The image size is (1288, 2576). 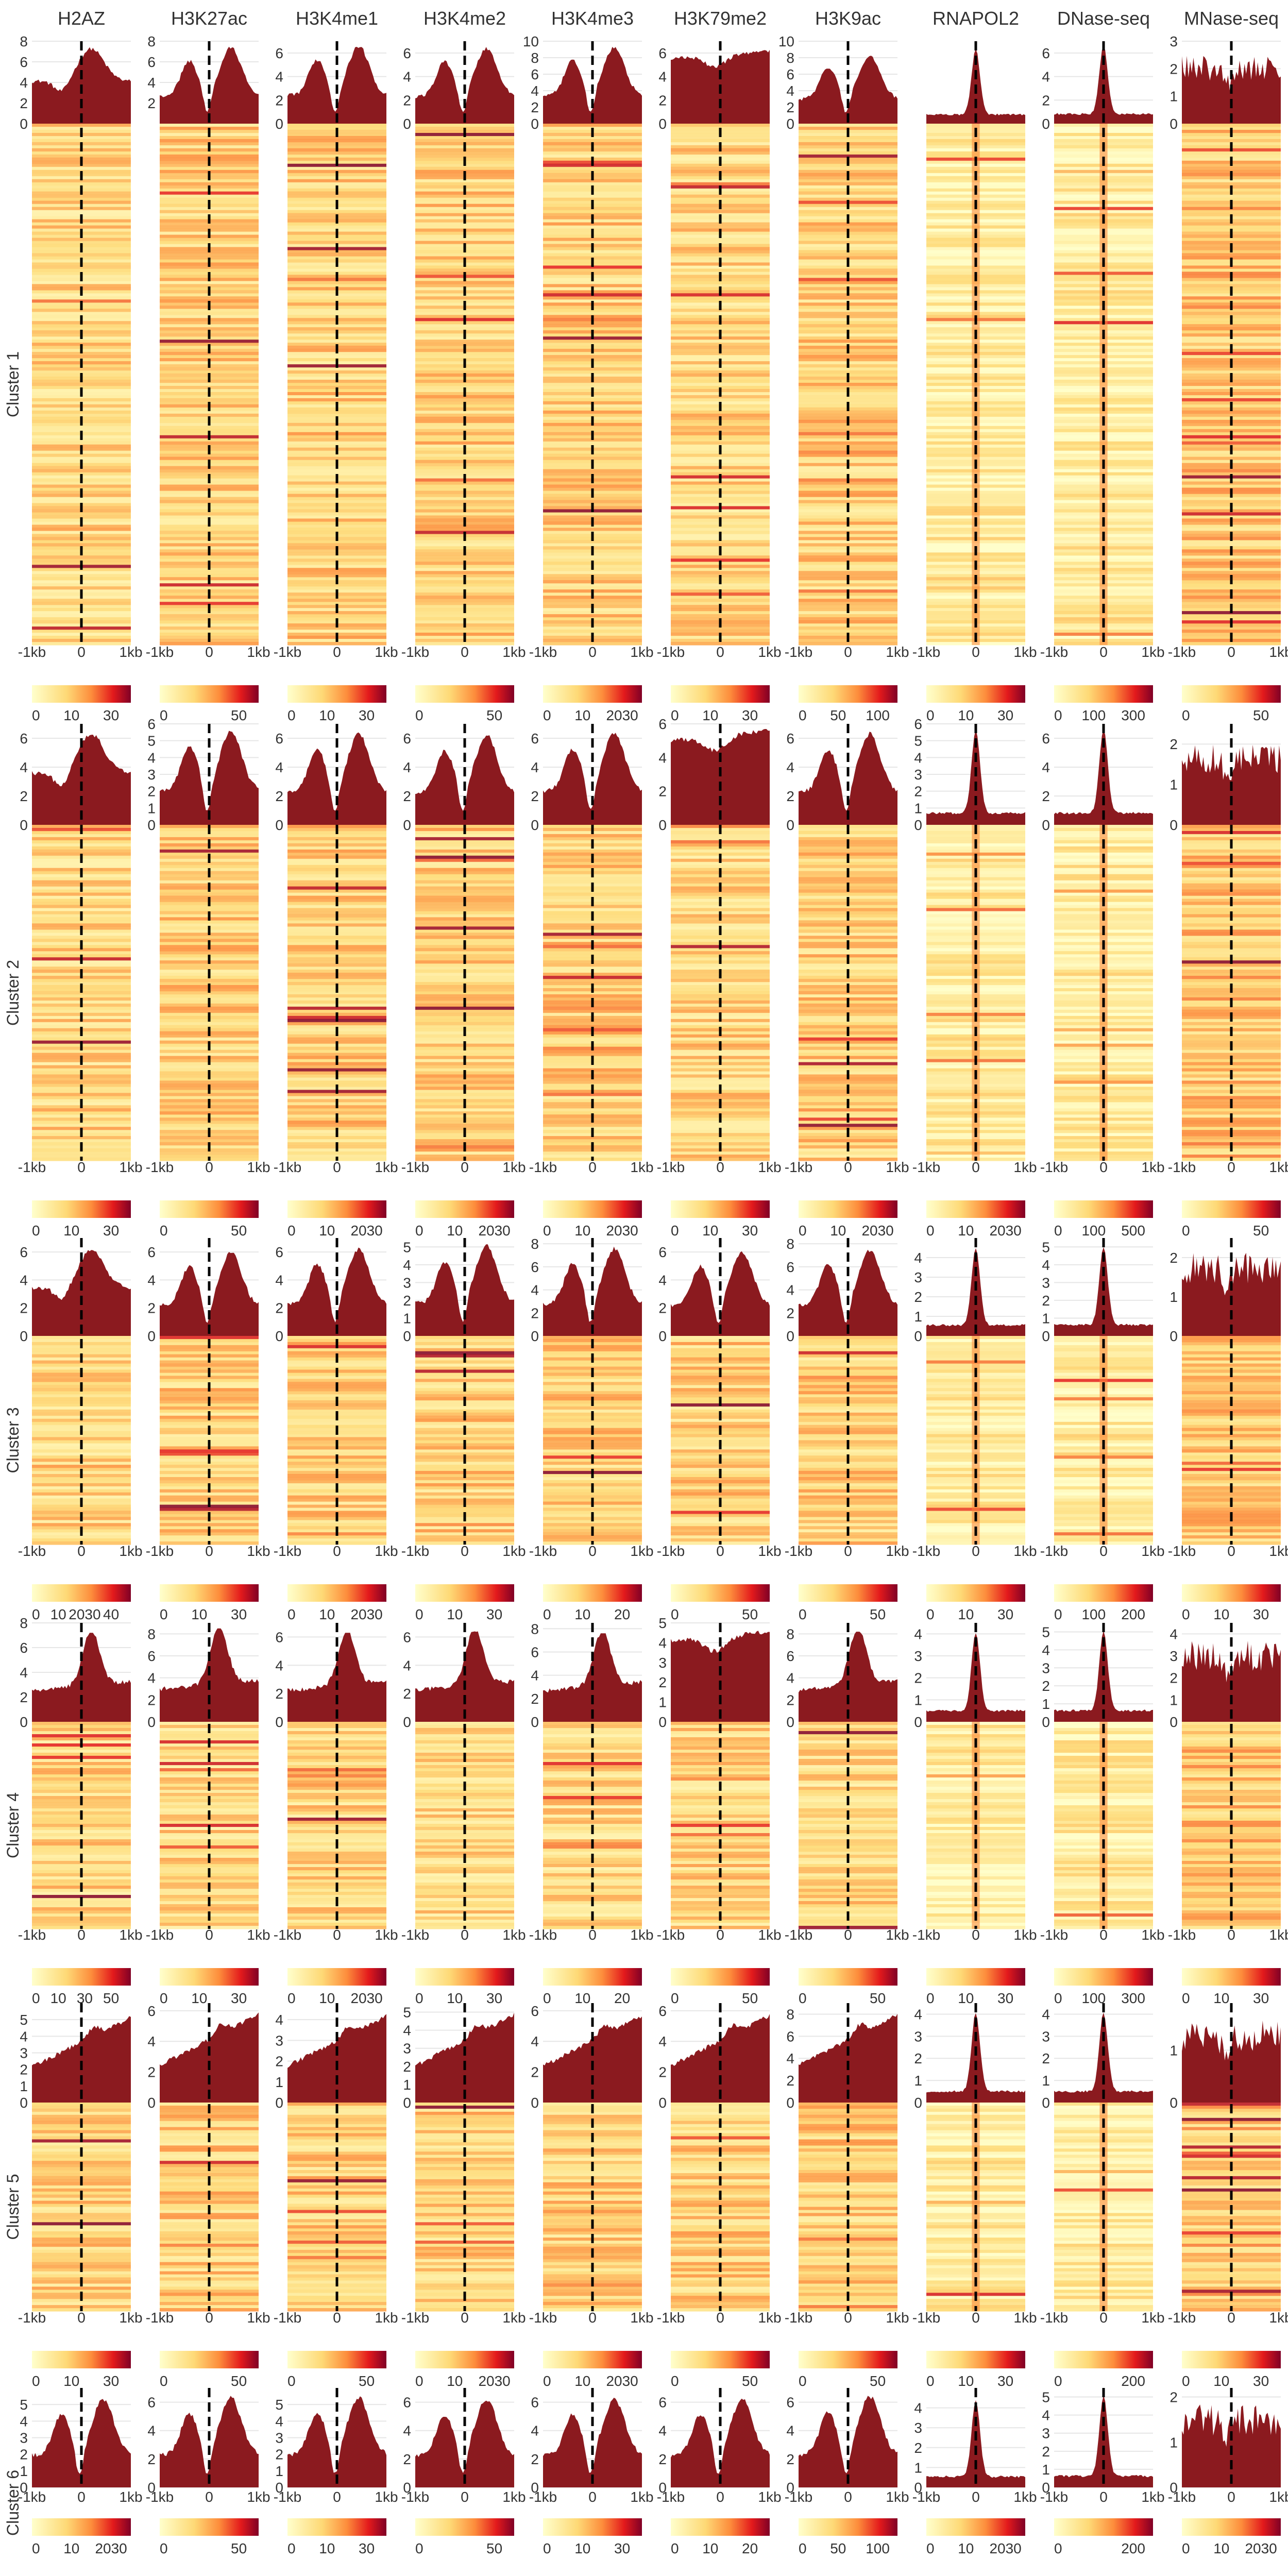 I want to click on x-tick-label: 0, so click(x=337, y=1935).